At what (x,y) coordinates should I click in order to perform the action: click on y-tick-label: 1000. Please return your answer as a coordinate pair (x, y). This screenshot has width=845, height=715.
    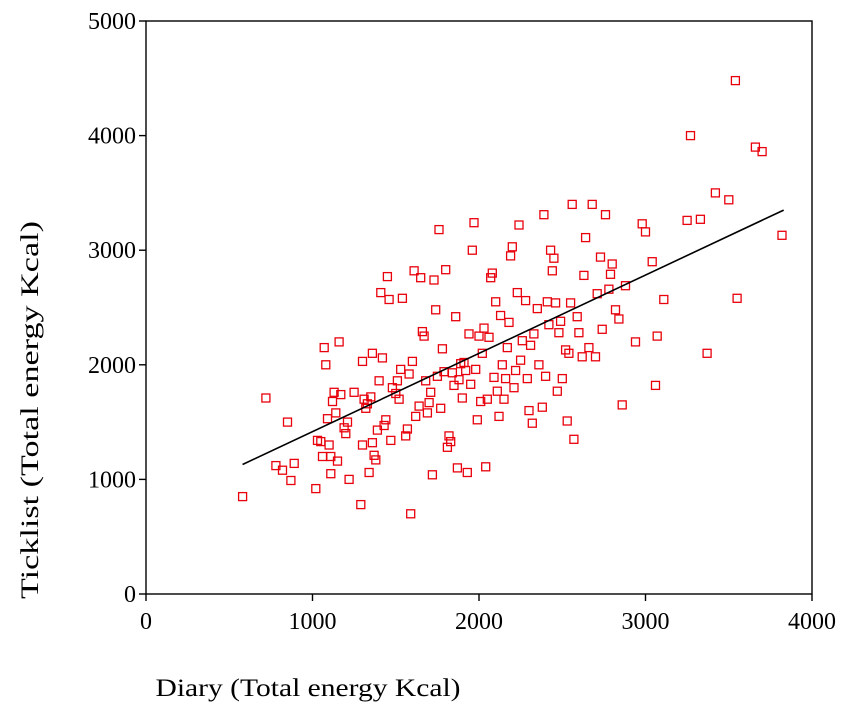
    Looking at the image, I should click on (112, 480).